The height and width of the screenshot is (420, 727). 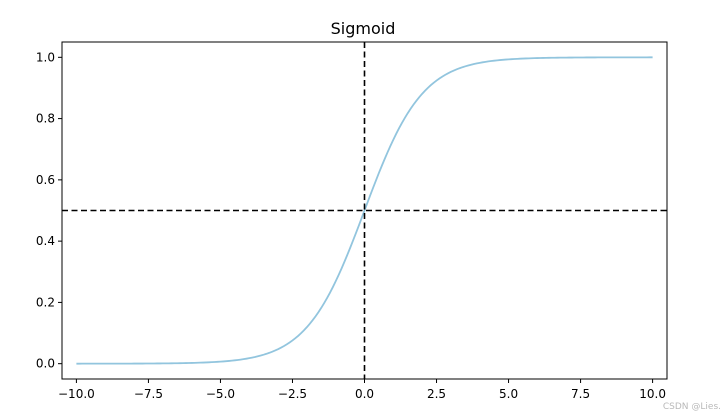 I want to click on chart-title: Sigmoid, so click(x=363, y=28).